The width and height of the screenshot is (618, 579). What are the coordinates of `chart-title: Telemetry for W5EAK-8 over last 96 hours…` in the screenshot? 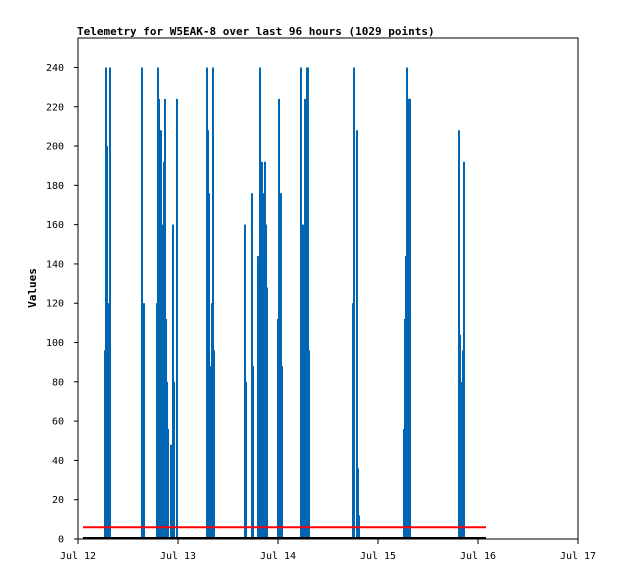 It's located at (256, 31).